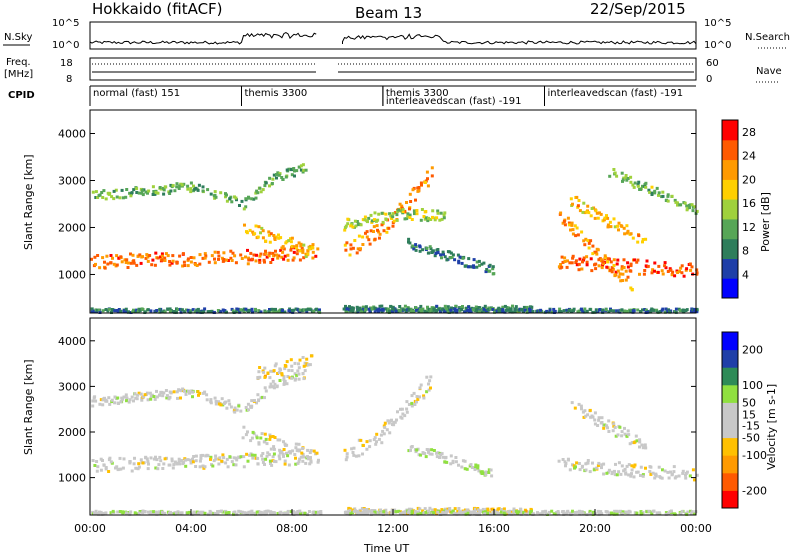  Describe the element at coordinates (72, 478) in the screenshot. I see `y-tick-label: 1000` at that location.